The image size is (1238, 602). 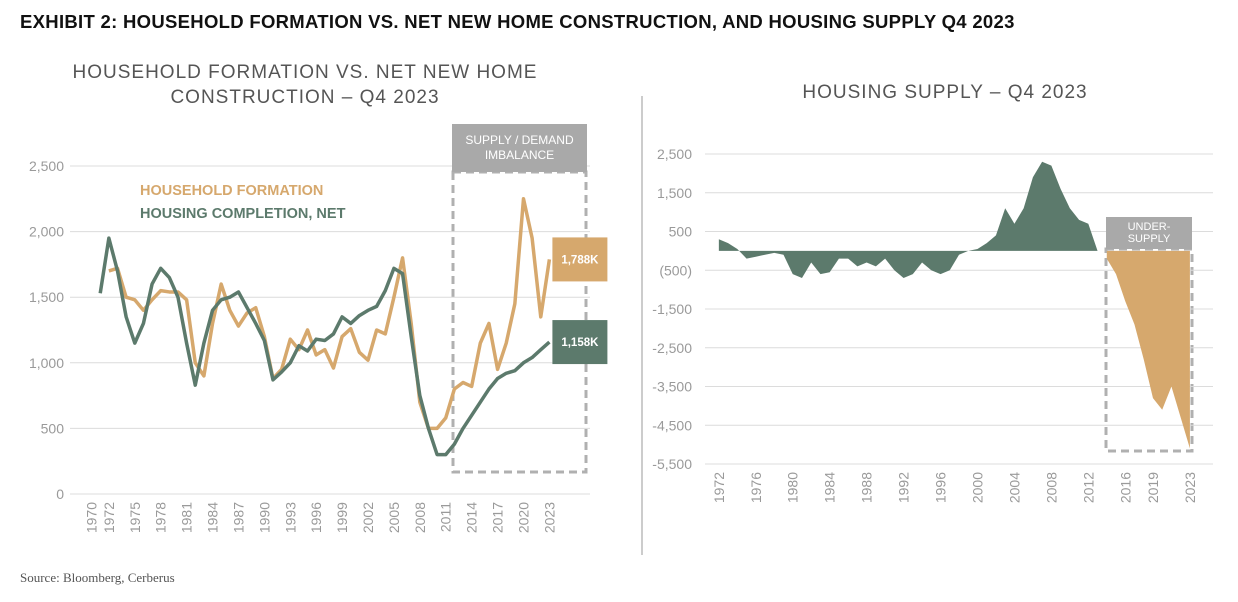 What do you see at coordinates (368, 517) in the screenshot?
I see `x-tick-label: 2002` at bounding box center [368, 517].